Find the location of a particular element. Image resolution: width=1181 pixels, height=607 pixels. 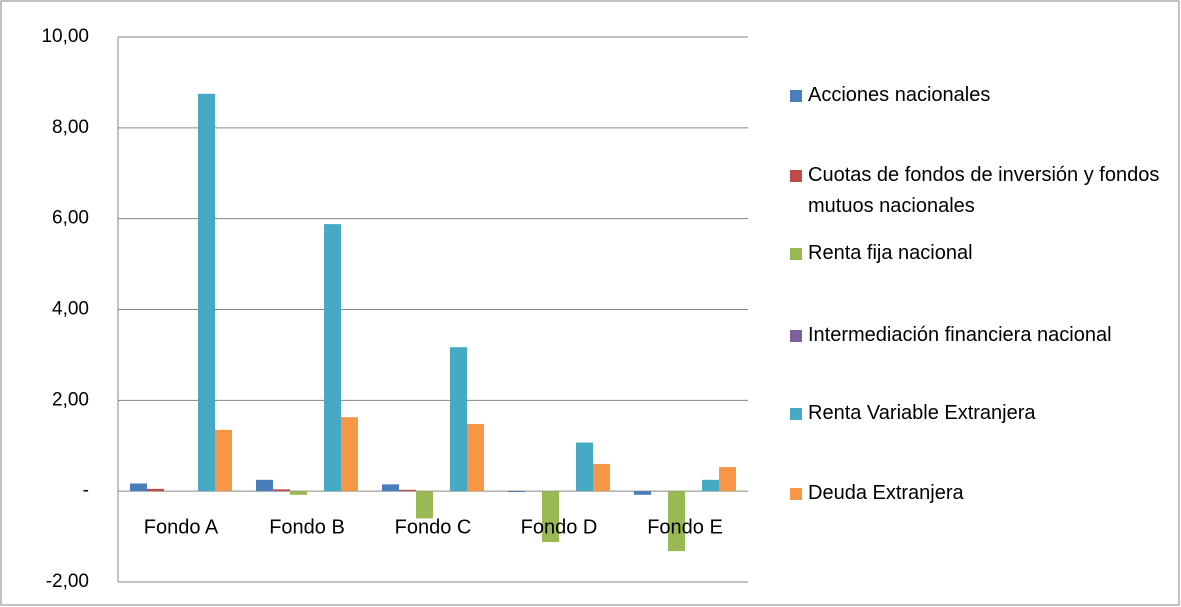

legend-label: Deuda Extranjera is located at coordinates (886, 493).